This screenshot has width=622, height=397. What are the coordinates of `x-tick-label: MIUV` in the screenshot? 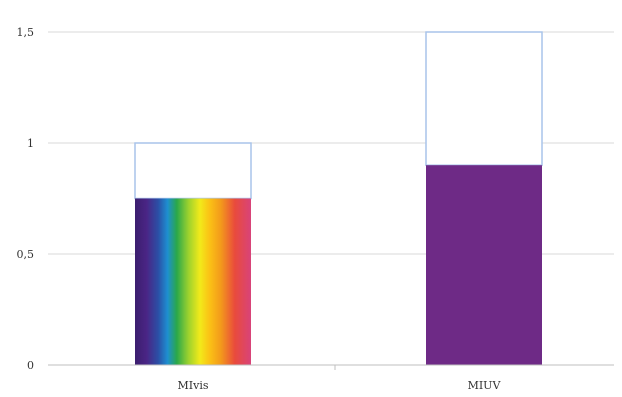 It's located at (485, 385).